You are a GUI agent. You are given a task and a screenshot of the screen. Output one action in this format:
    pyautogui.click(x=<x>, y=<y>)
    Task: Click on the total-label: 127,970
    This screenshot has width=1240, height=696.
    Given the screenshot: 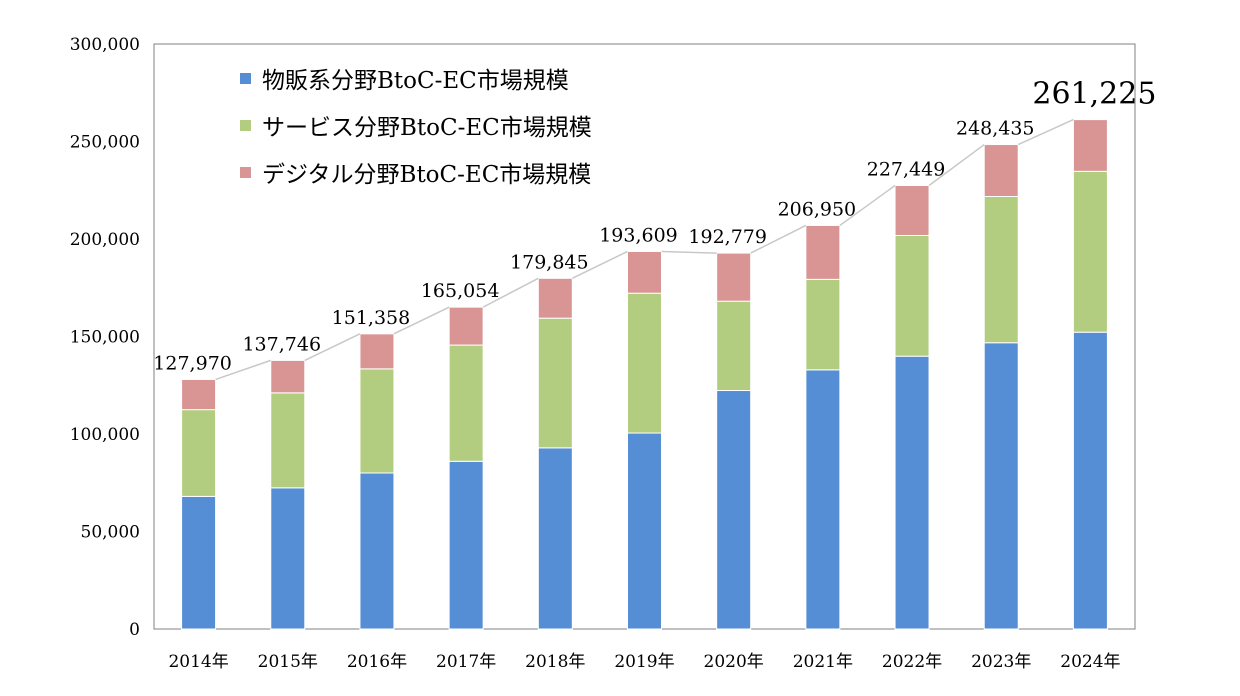 What is the action you would take?
    pyautogui.click(x=192, y=363)
    